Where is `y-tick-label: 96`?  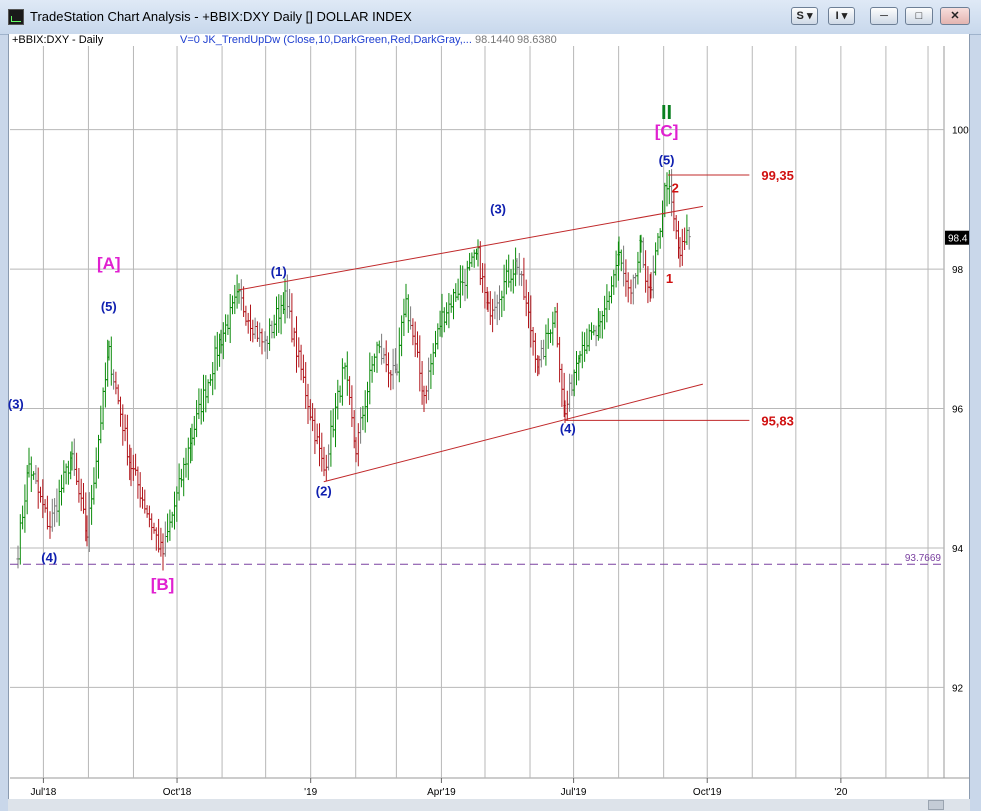 y-tick-label: 96 is located at coordinates (958, 410).